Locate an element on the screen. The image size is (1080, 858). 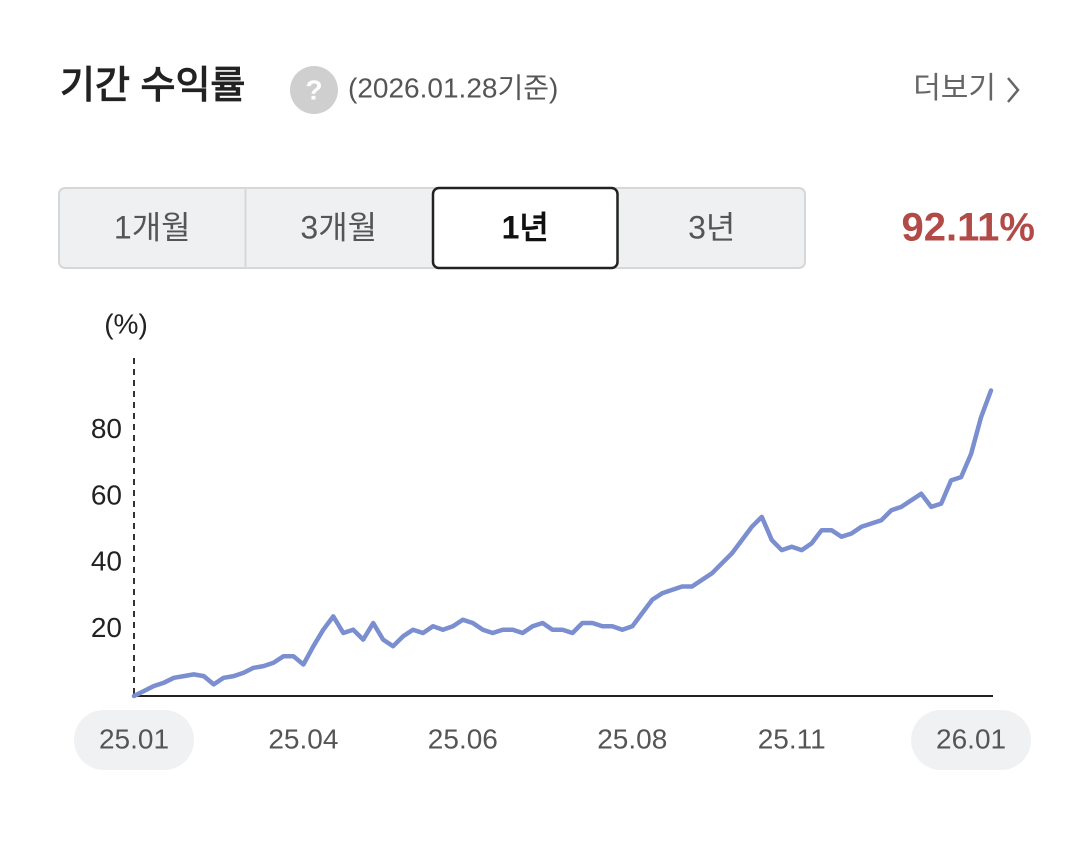
tab-label: 1년 is located at coordinates (525, 227).